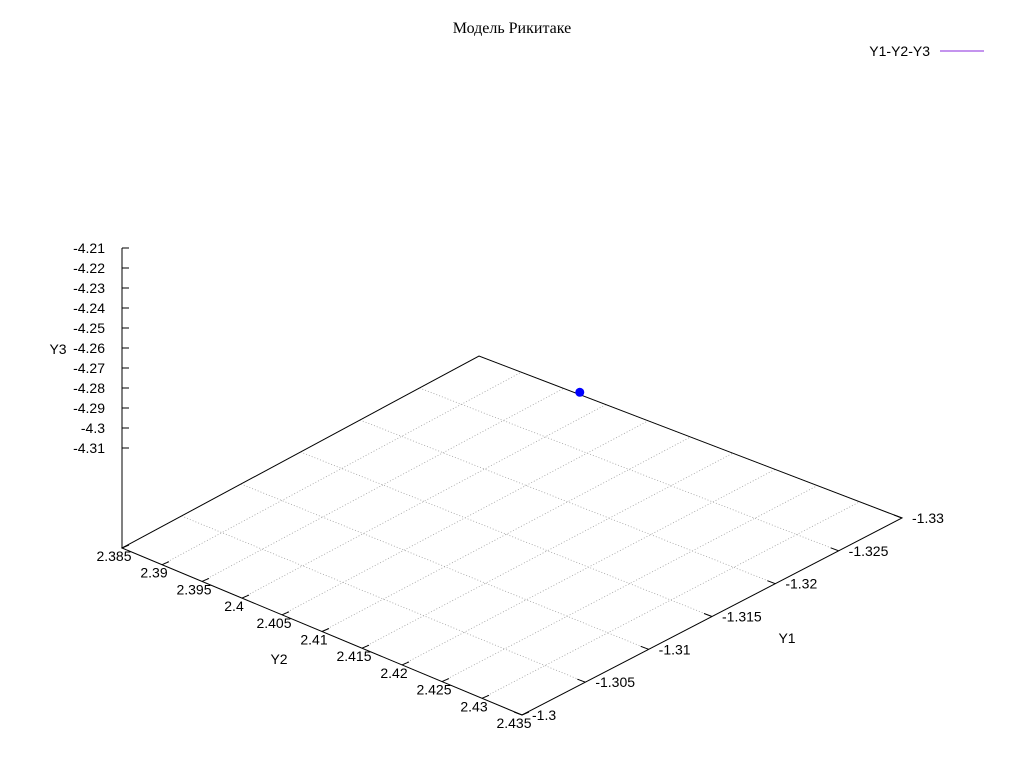 The image size is (1024, 768). What do you see at coordinates (353, 656) in the screenshot?
I see `y2-tick-label: 2.415` at bounding box center [353, 656].